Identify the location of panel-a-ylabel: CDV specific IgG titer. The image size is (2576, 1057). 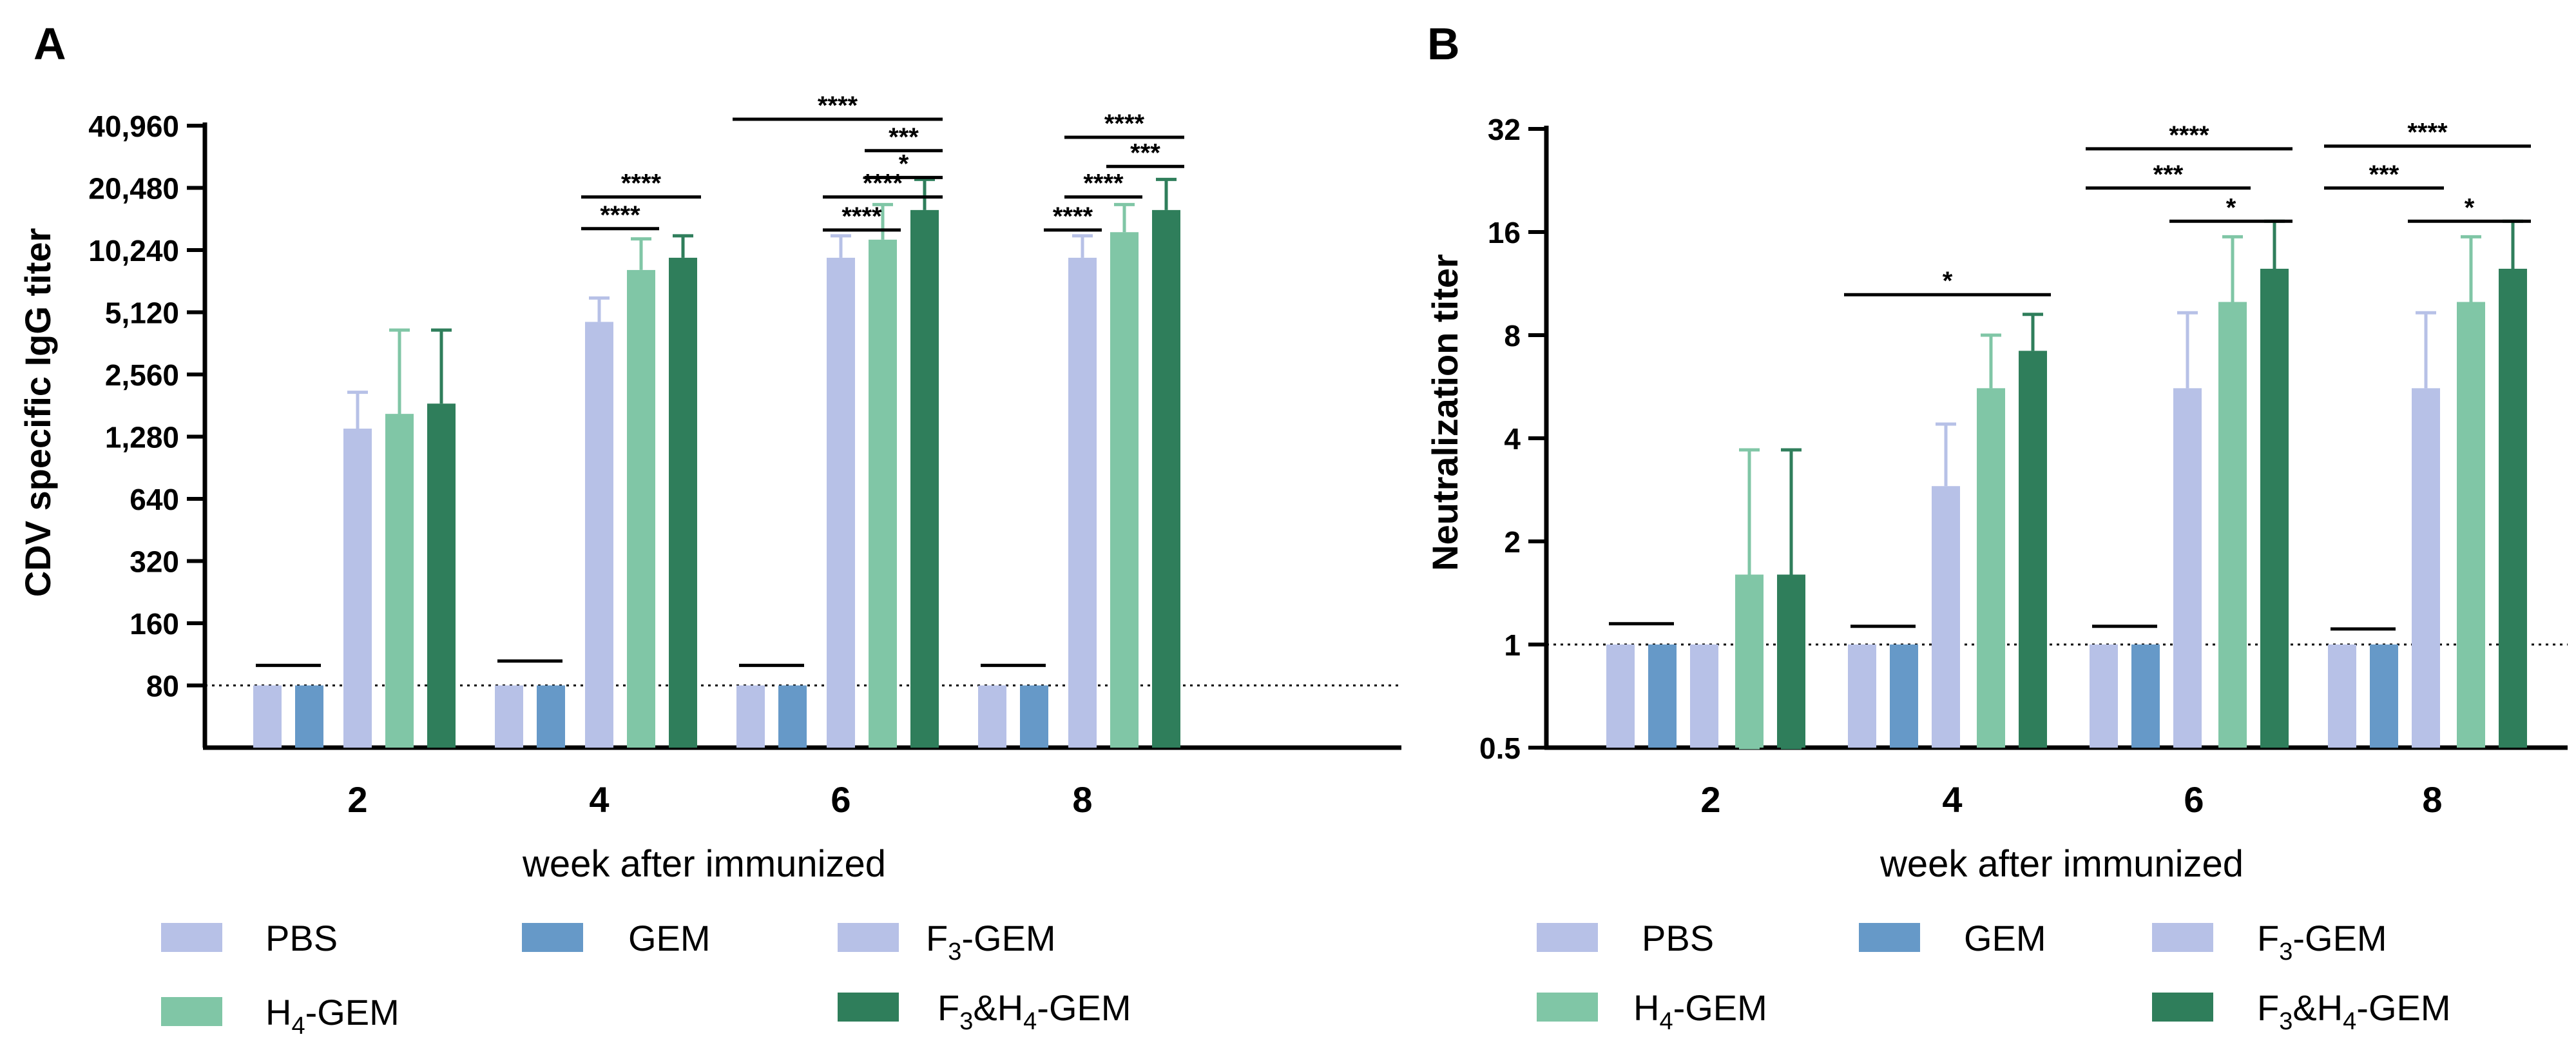
(38, 412).